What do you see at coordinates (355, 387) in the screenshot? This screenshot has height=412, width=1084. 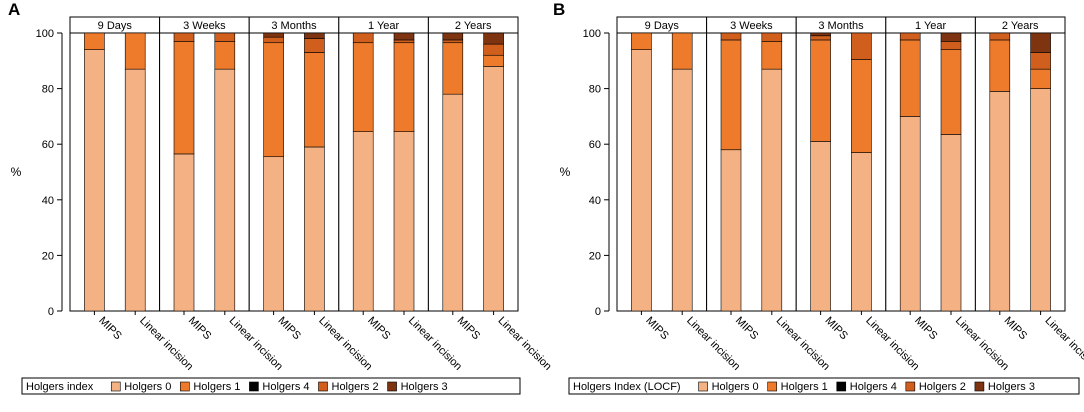 I see `legend-label: Holgers 2` at bounding box center [355, 387].